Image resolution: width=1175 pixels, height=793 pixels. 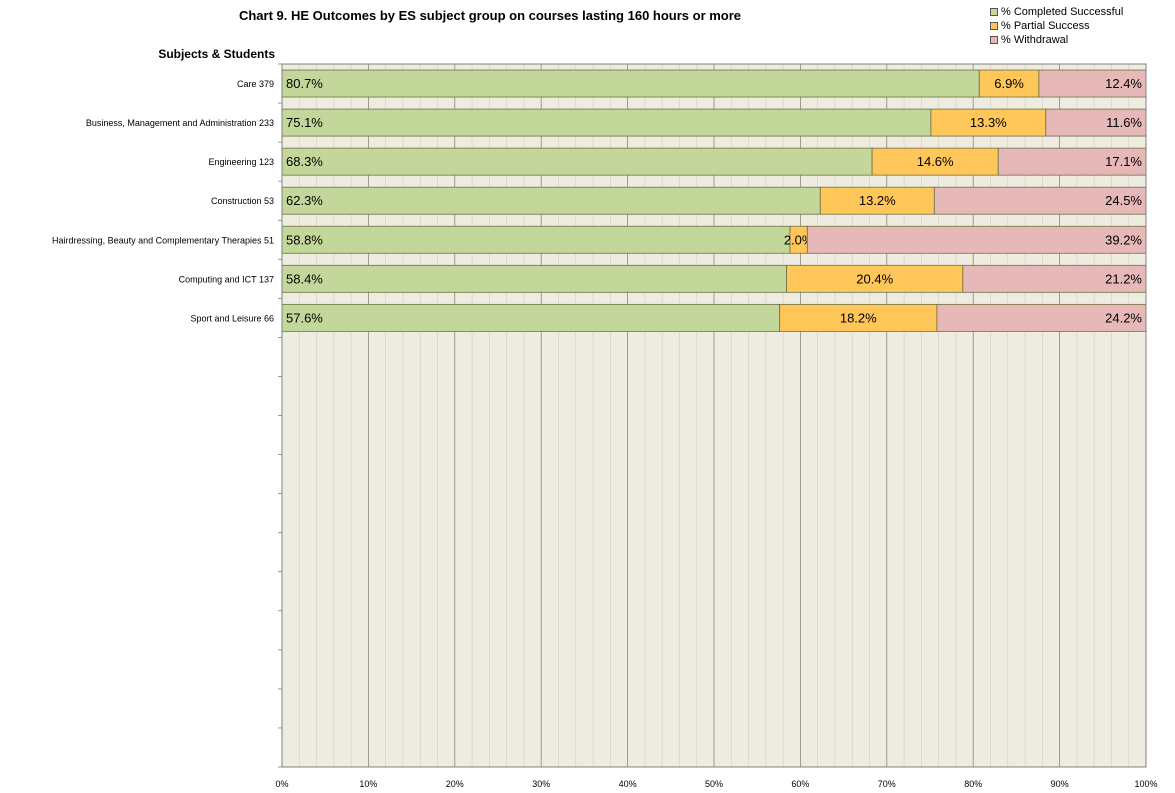 I want to click on data-label: 13.3%, so click(x=988, y=122).